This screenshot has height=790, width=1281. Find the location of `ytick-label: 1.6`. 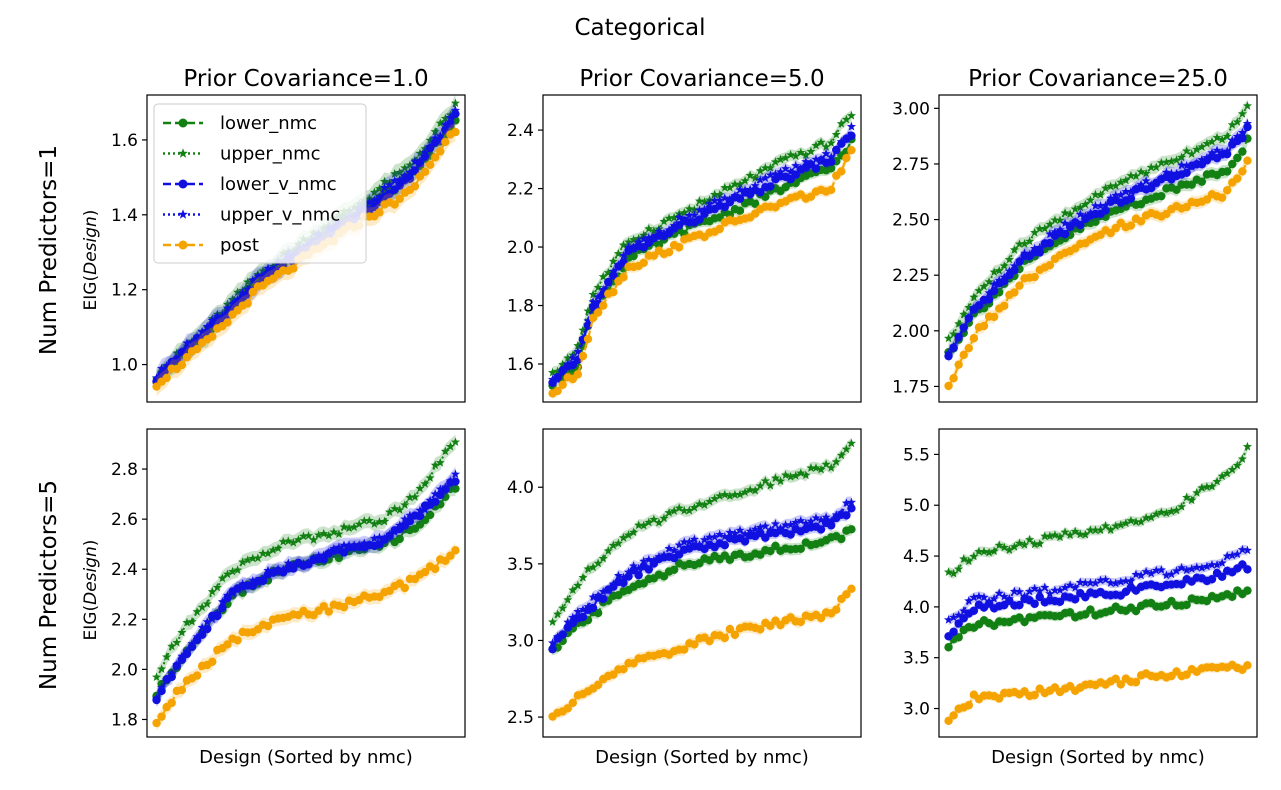

ytick-label: 1.6 is located at coordinates (520, 365).